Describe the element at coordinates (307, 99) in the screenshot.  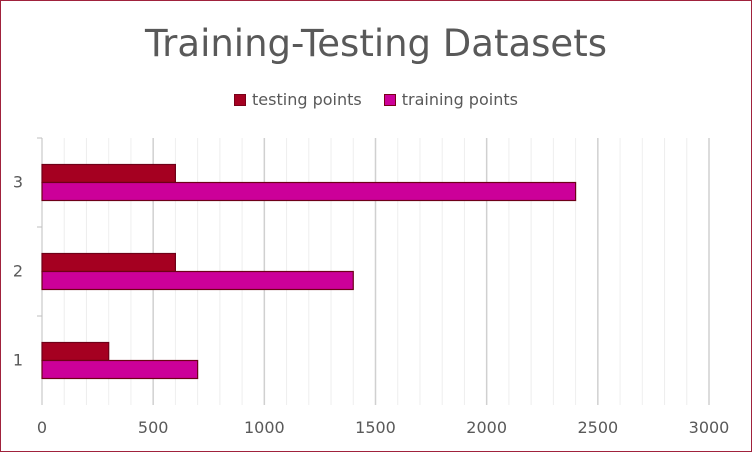
I see `legend-label-testing: testing points` at that location.